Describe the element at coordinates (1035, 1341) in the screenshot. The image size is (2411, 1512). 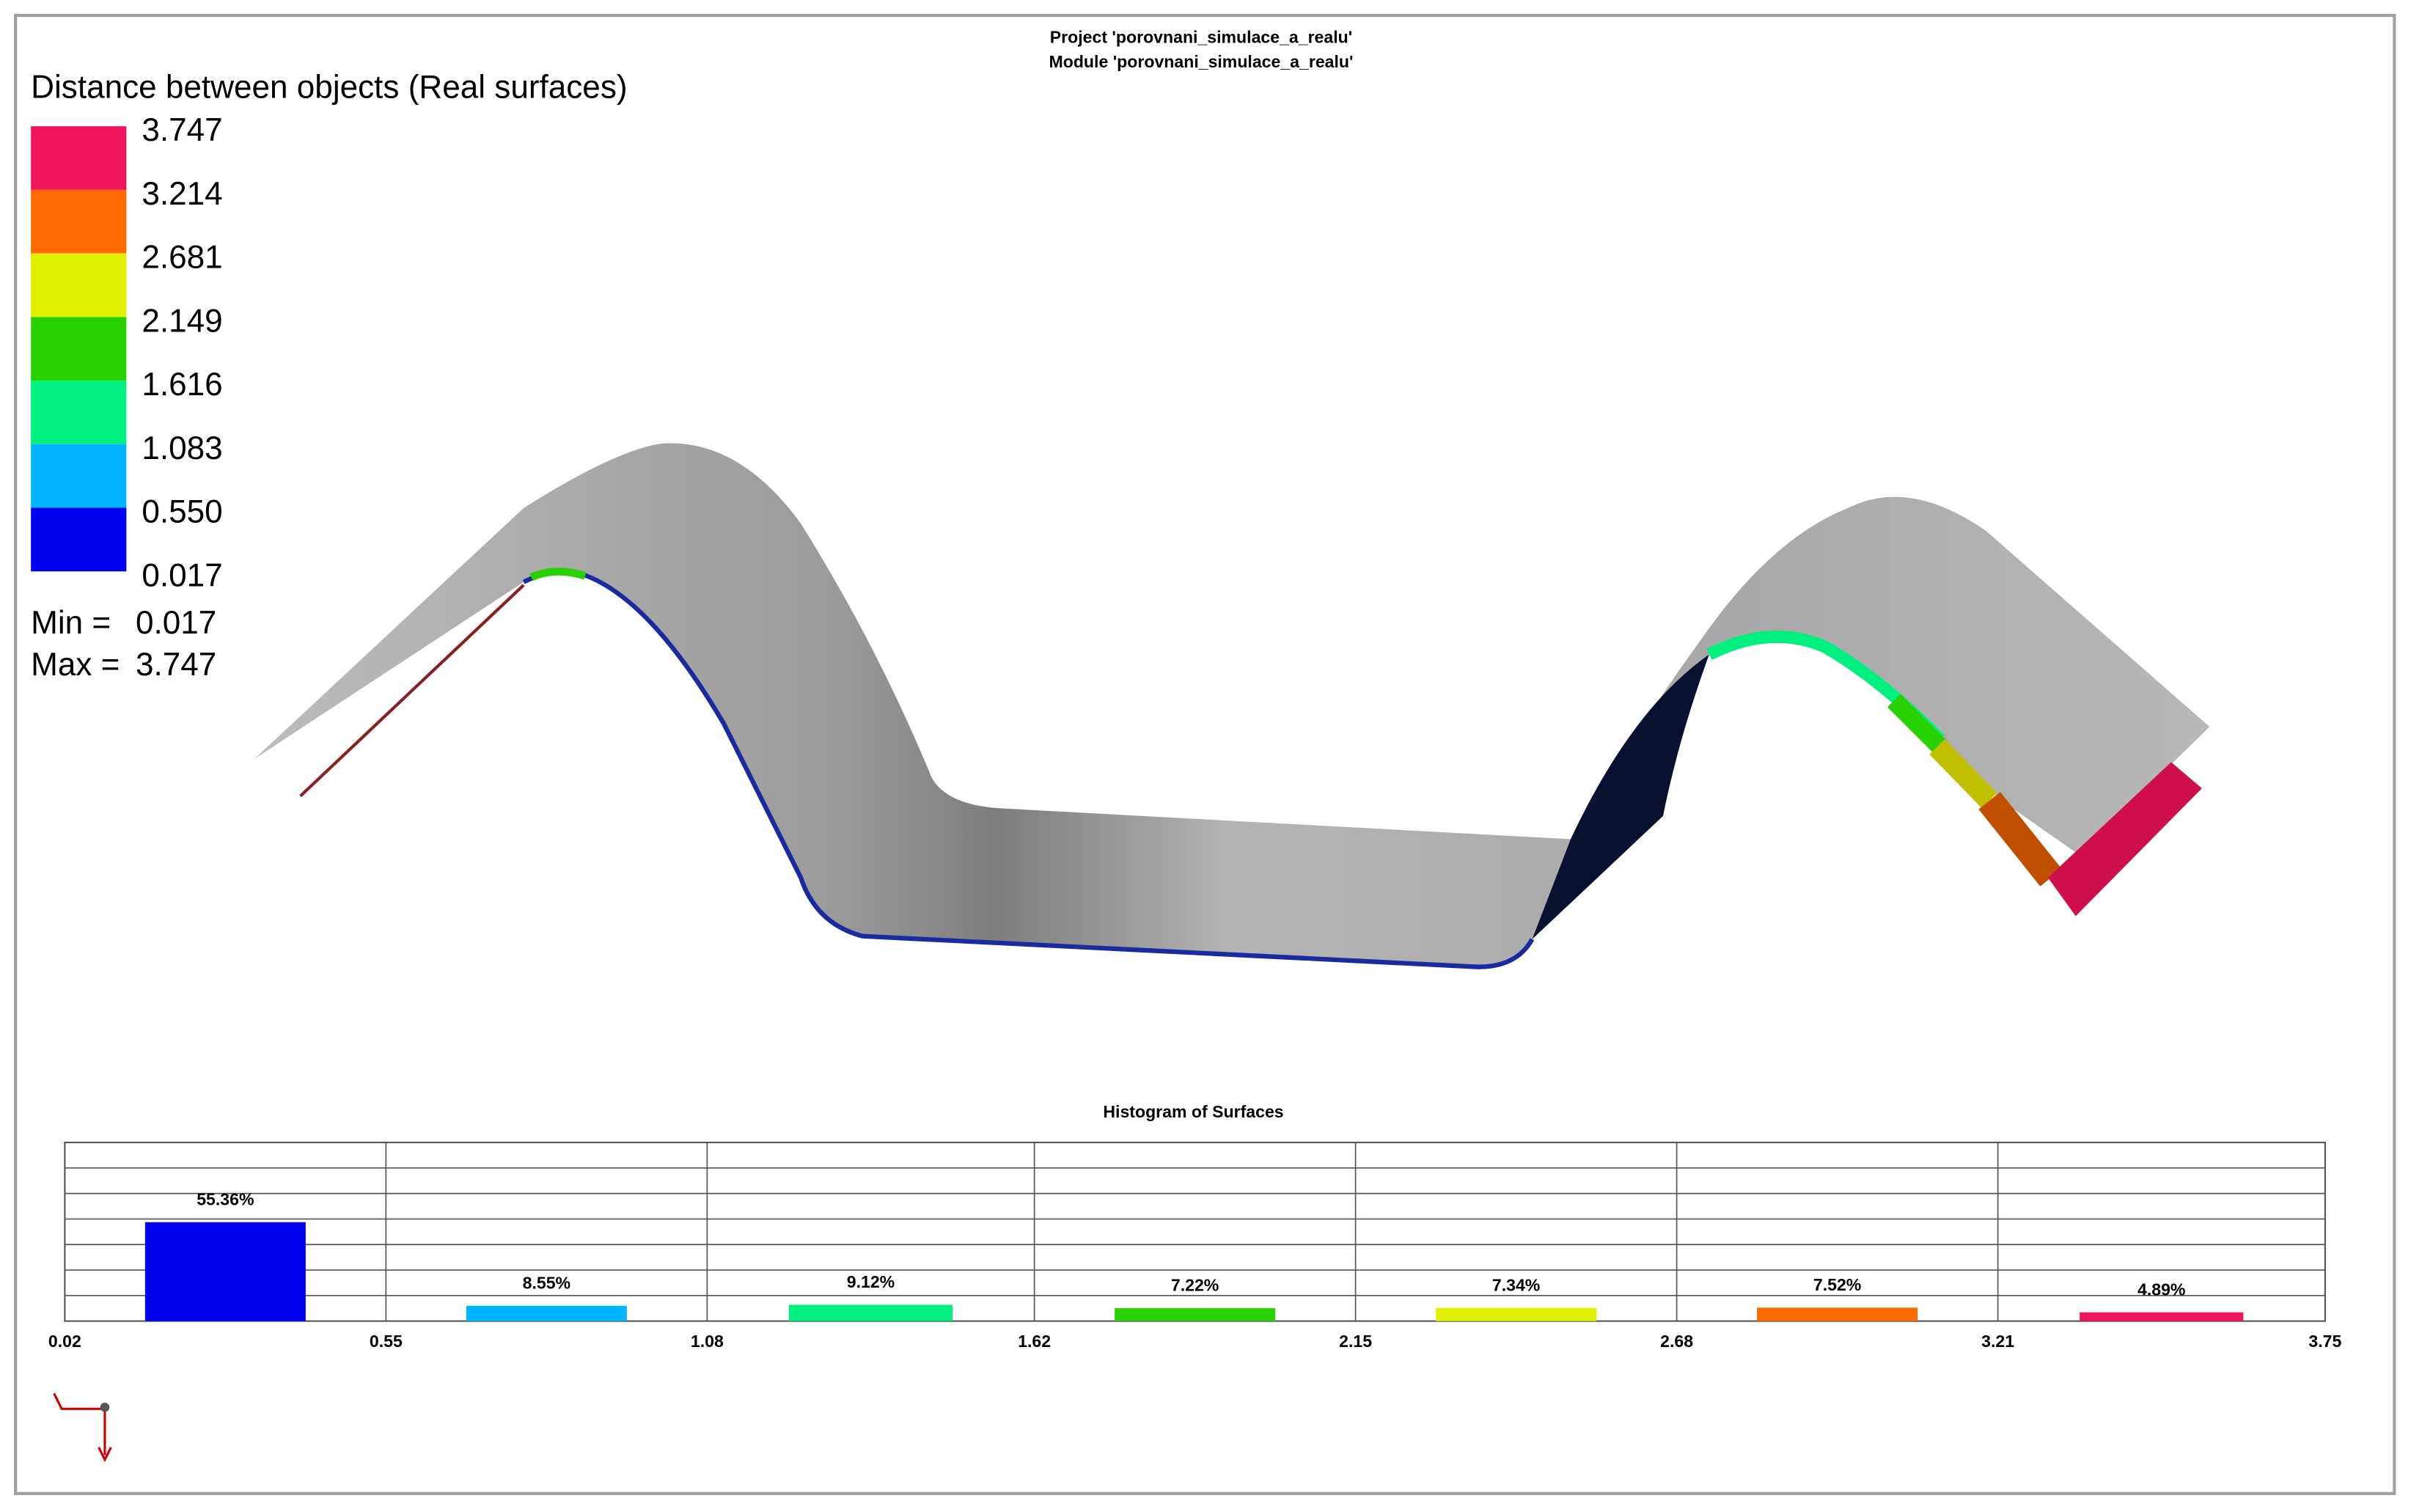
I see `x-tick-label: 1.62` at that location.